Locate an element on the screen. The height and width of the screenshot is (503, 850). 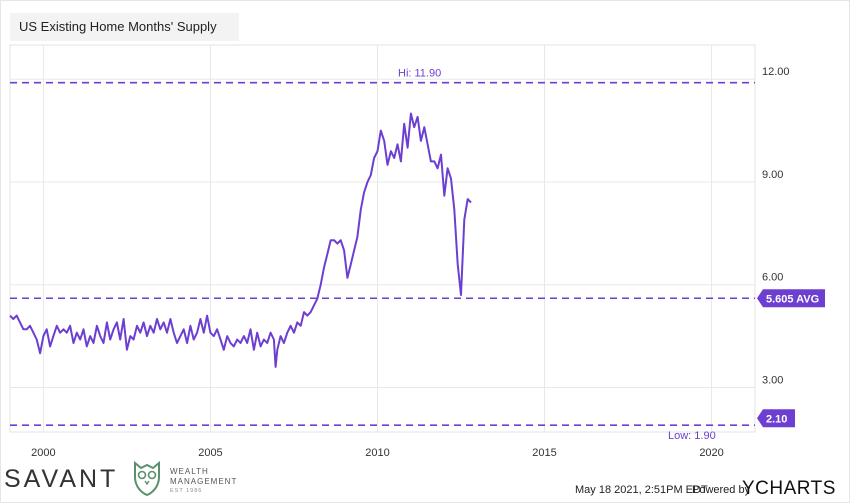
x-tick-label: 2020 is located at coordinates (711, 453).